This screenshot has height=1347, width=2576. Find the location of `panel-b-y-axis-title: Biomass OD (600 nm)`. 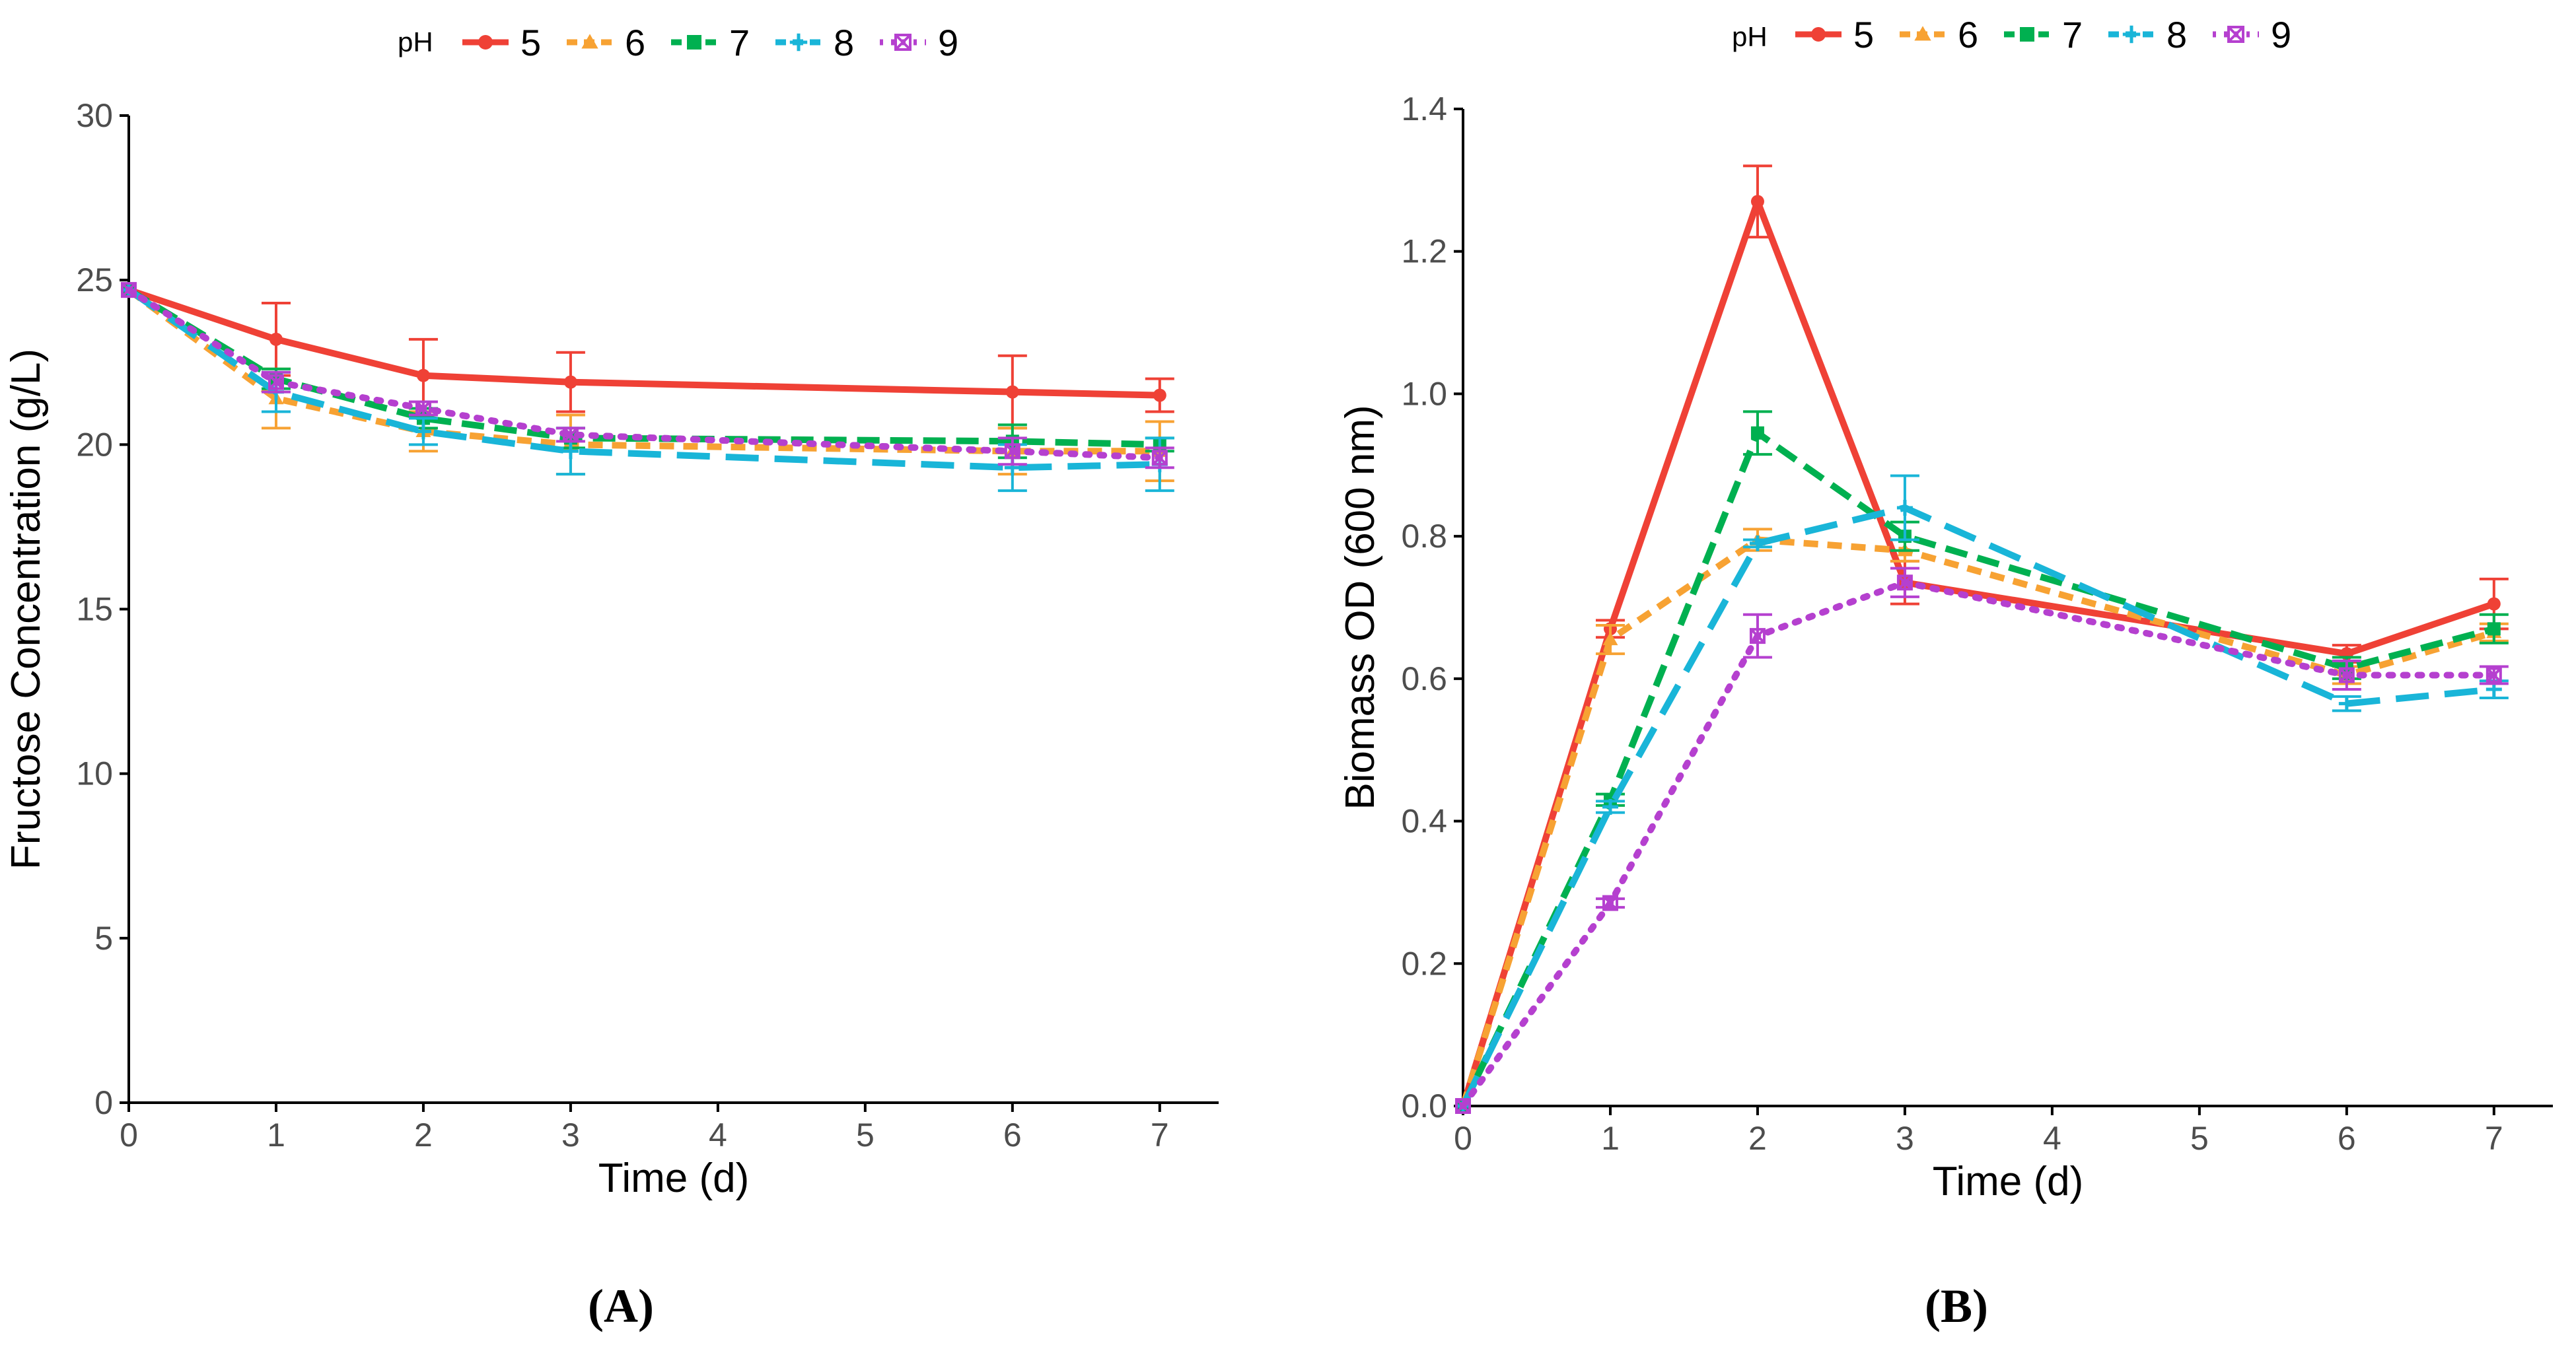

panel-b-y-axis-title: Biomass OD (600 nm) is located at coordinates (1360, 607).